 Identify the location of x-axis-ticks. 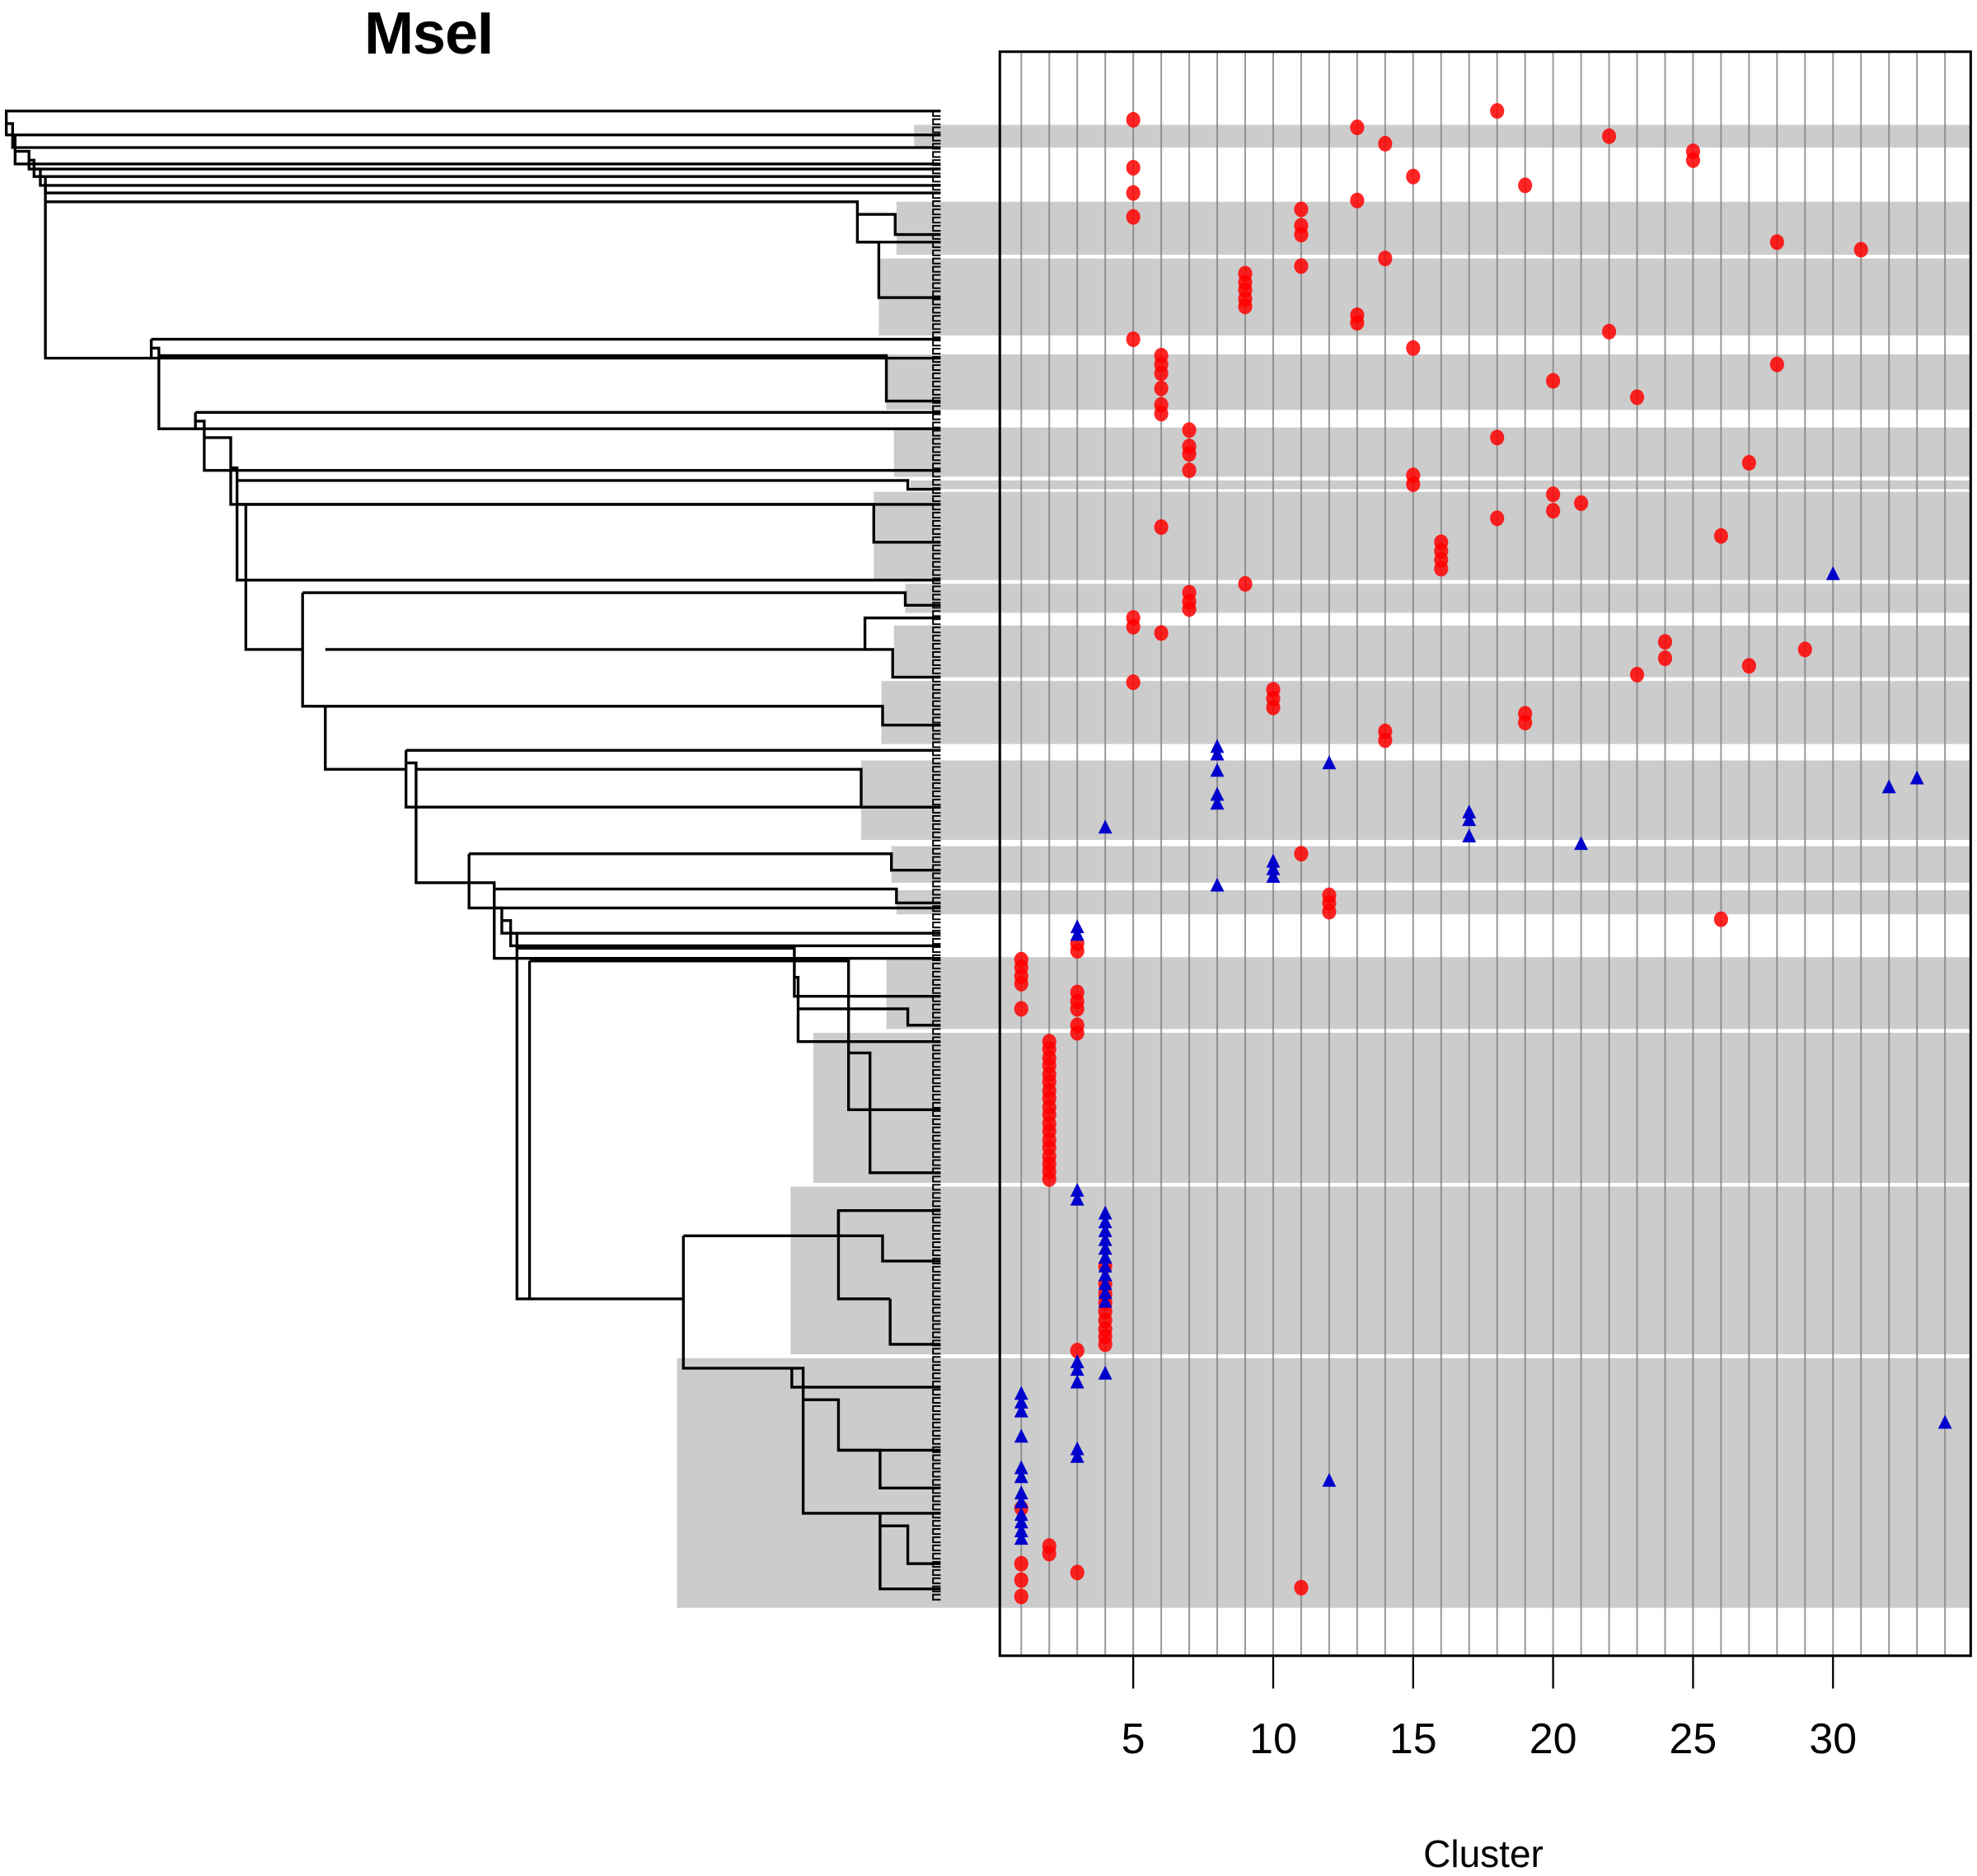
(1483, 1672).